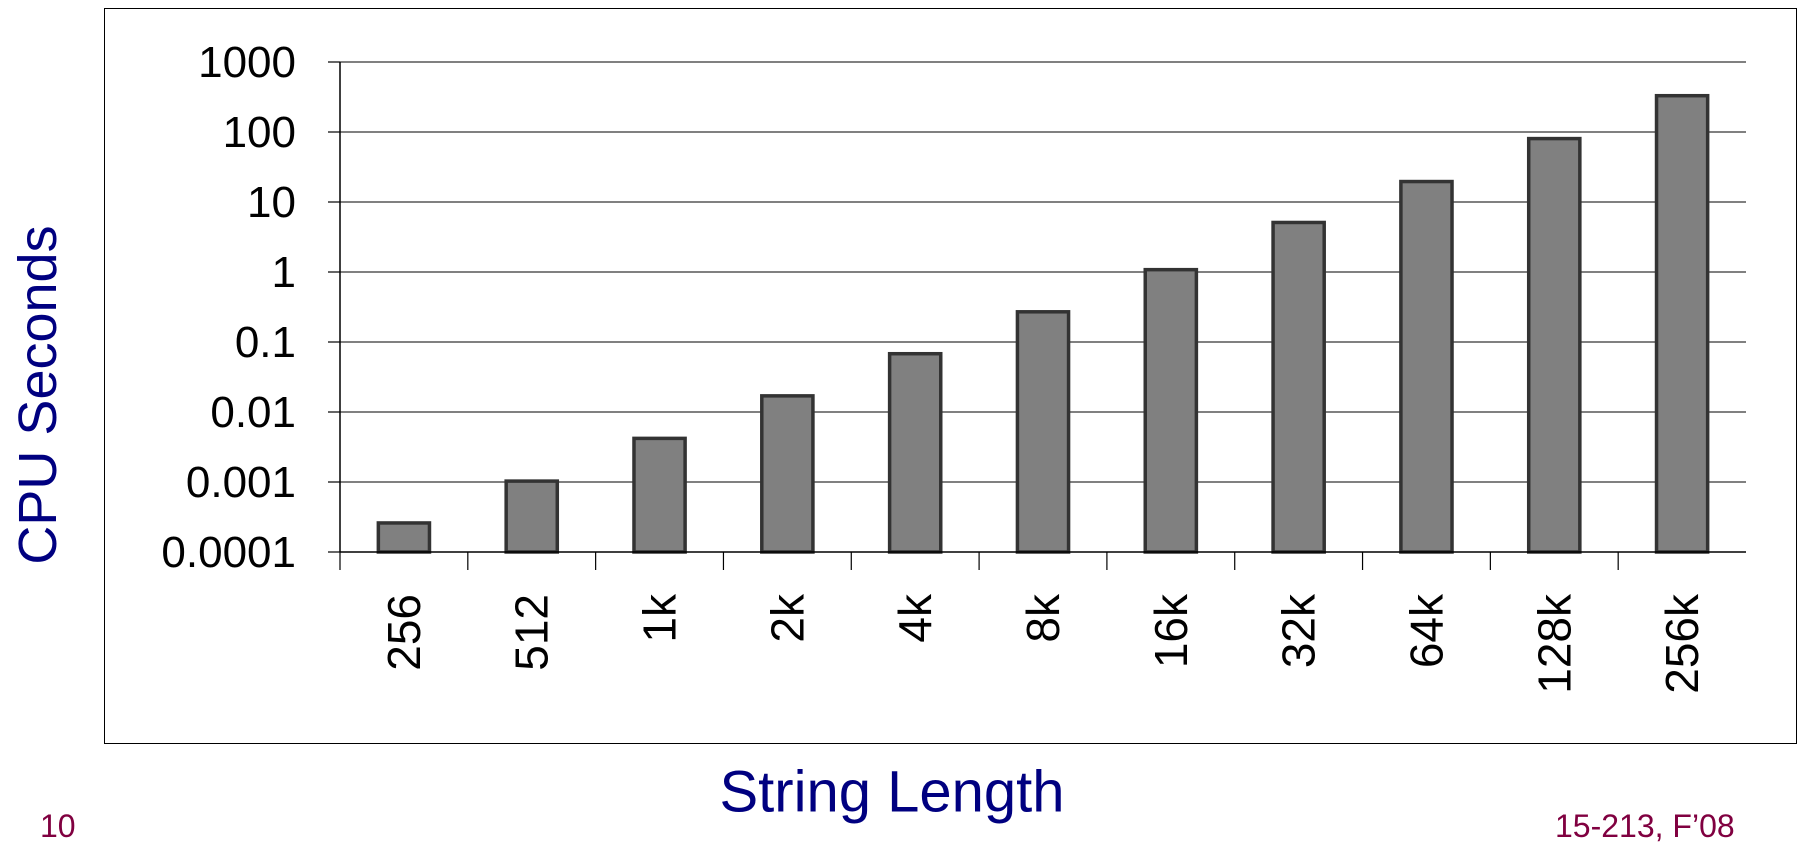 The image size is (1805, 845). What do you see at coordinates (259, 132) in the screenshot?
I see `y-tick-label: 100` at bounding box center [259, 132].